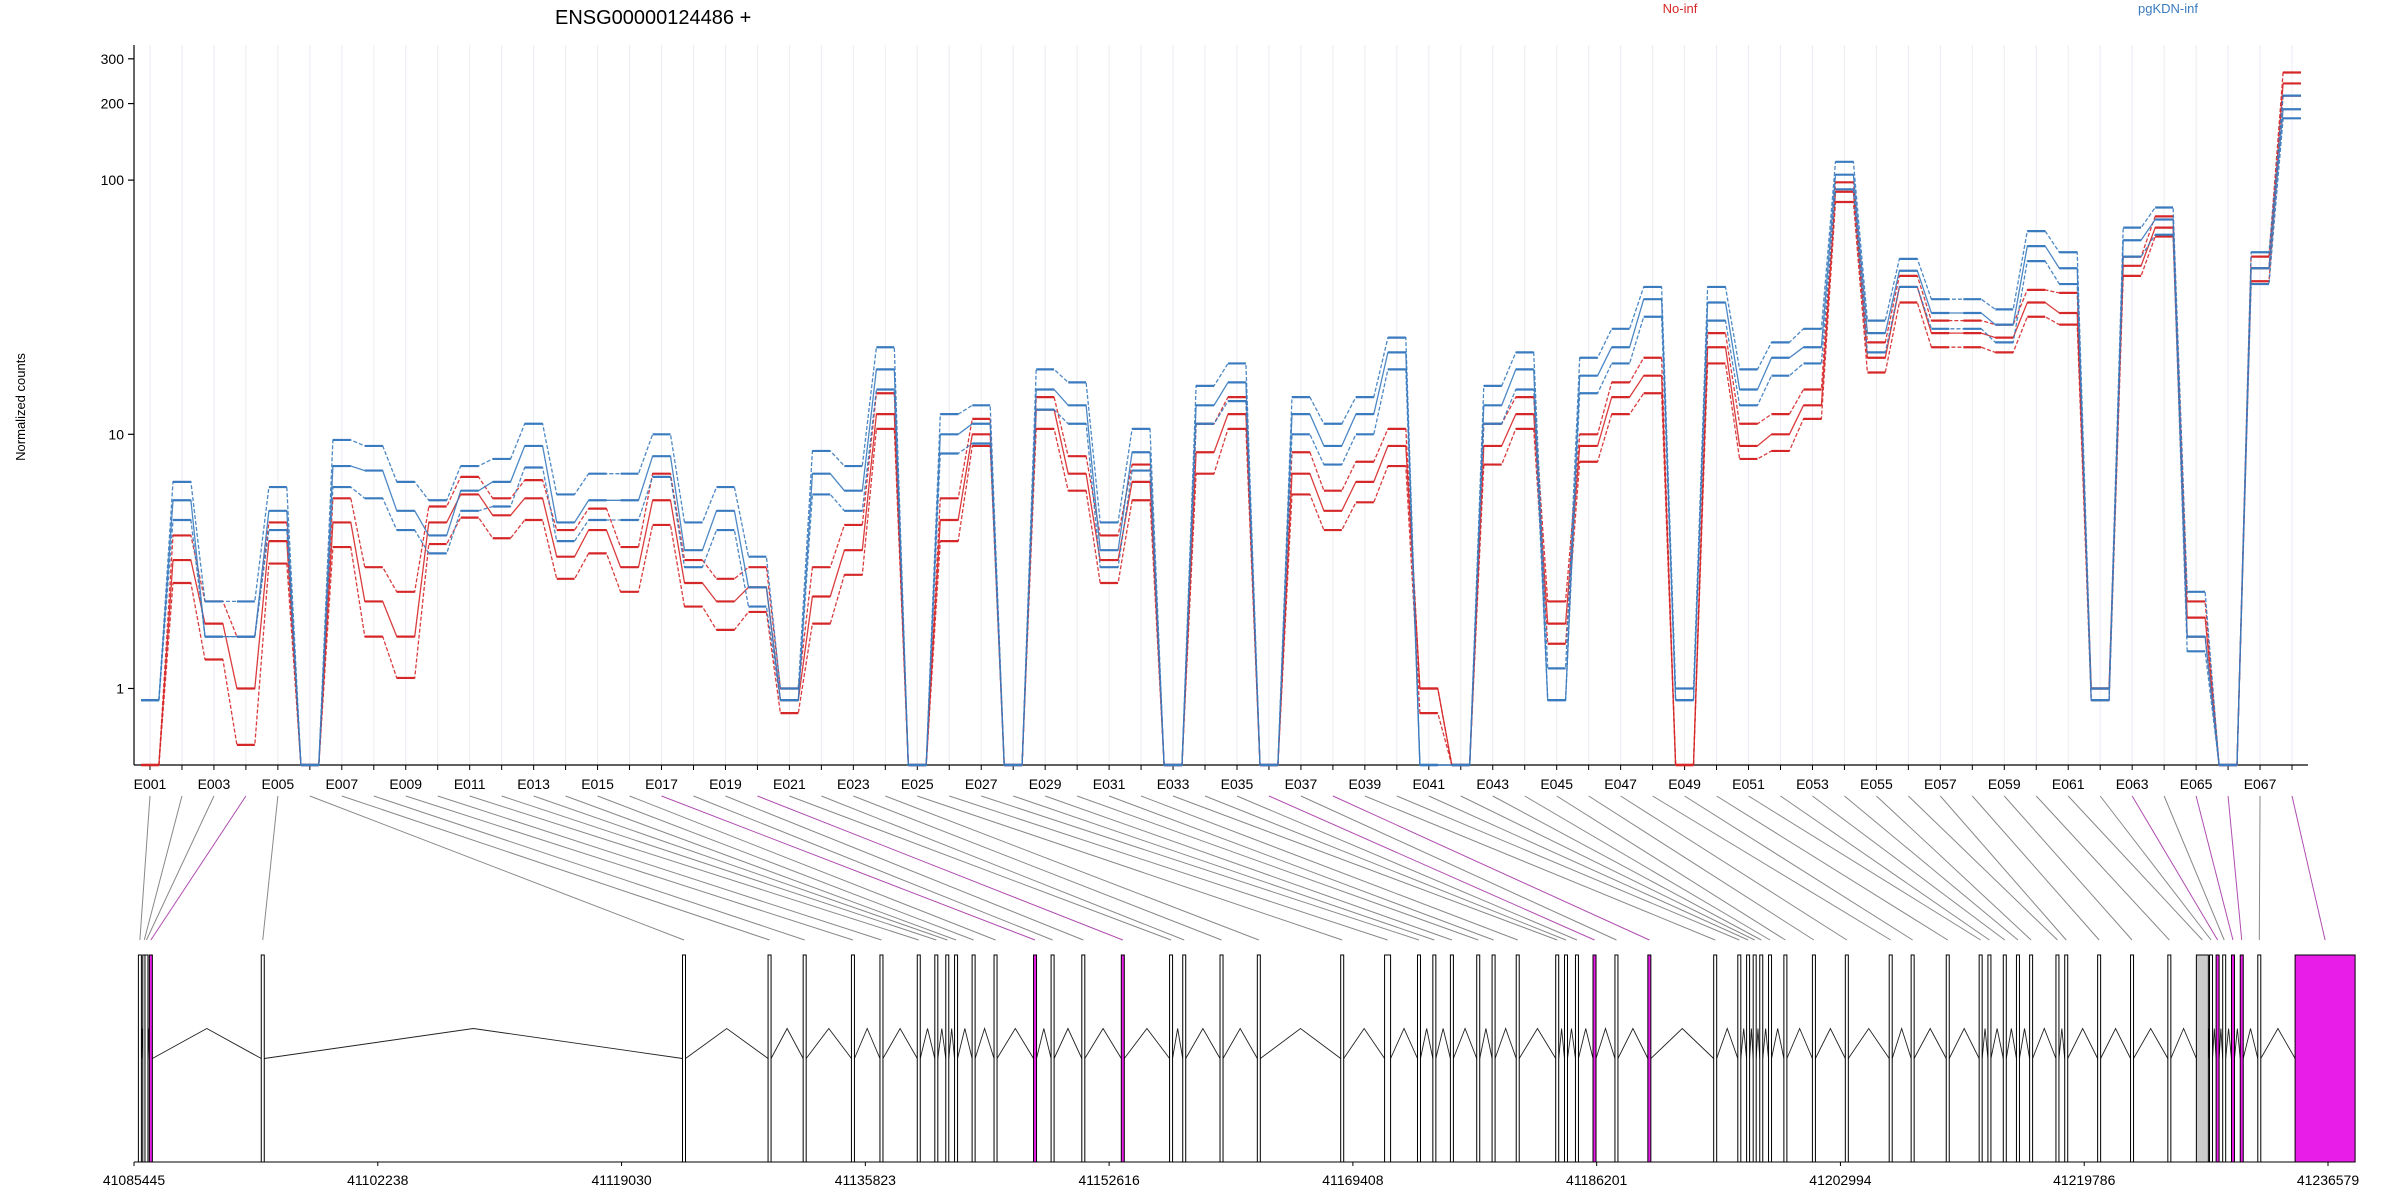 The image size is (2400, 1200). Describe the element at coordinates (2068, 784) in the screenshot. I see `x-tick-label-e061: E061` at that location.